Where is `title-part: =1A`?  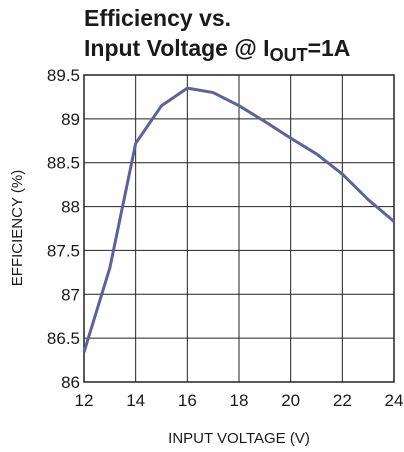
title-part: =1A is located at coordinates (329, 48).